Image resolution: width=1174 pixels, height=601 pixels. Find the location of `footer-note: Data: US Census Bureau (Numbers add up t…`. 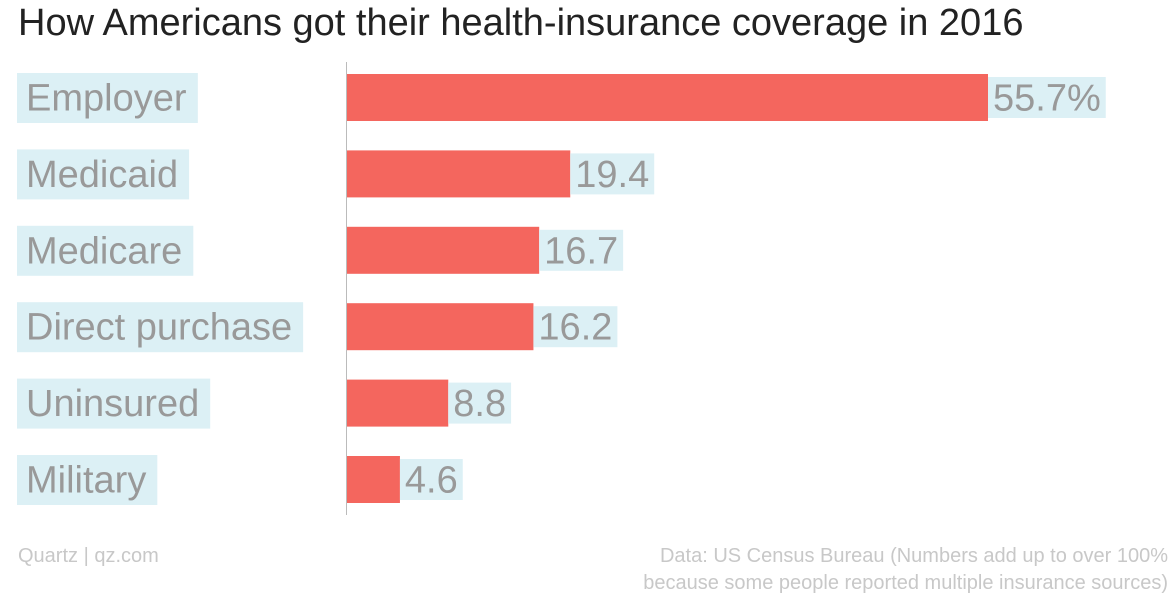

footer-note: Data: US Census Bureau (Numbers add up t… is located at coordinates (838, 570).